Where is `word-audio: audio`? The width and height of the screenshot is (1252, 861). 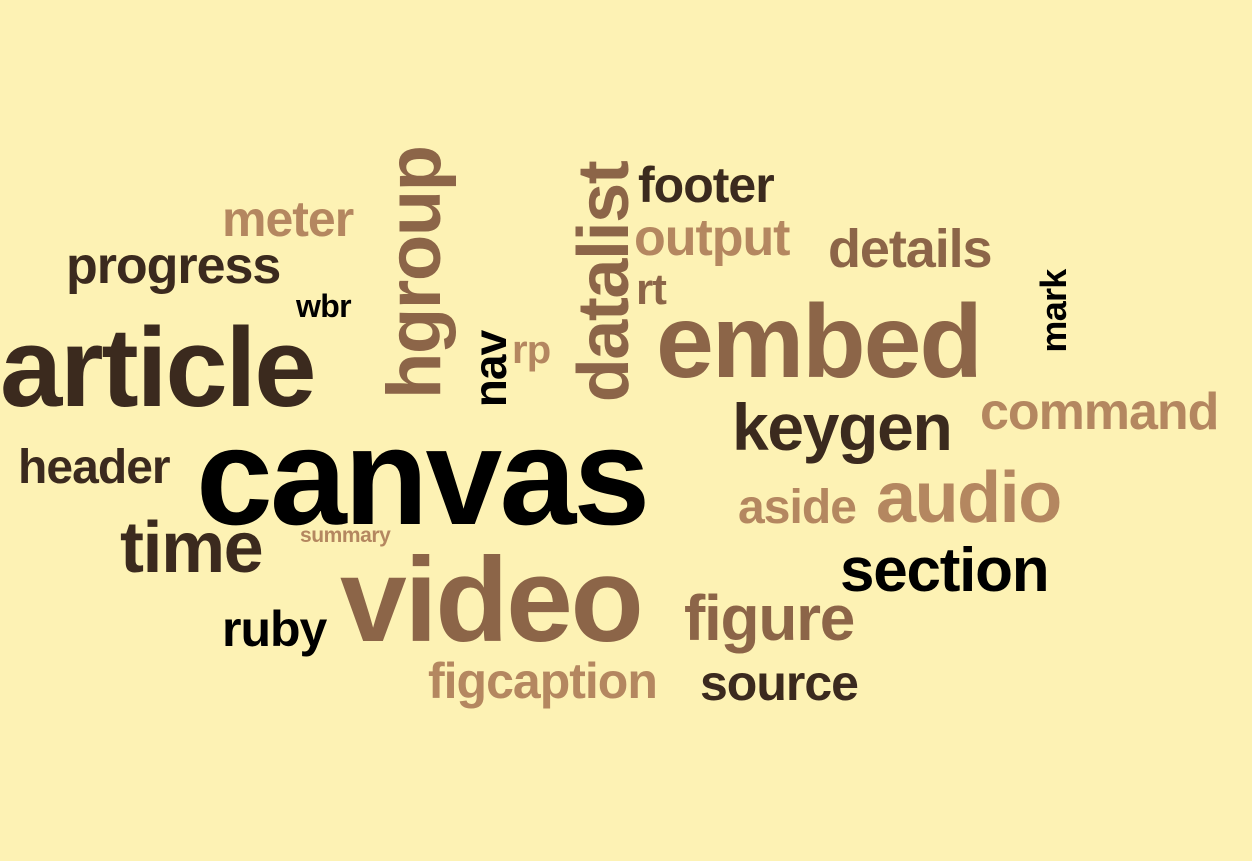
word-audio: audio is located at coordinates (969, 498).